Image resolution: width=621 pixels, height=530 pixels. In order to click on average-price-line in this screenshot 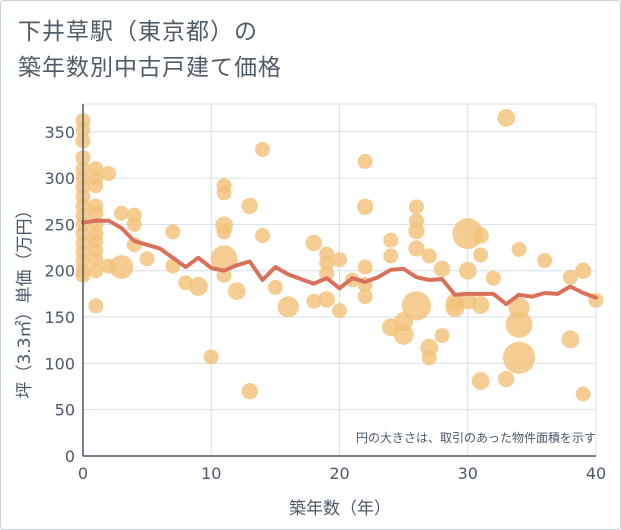, I will do `click(339, 262)`.